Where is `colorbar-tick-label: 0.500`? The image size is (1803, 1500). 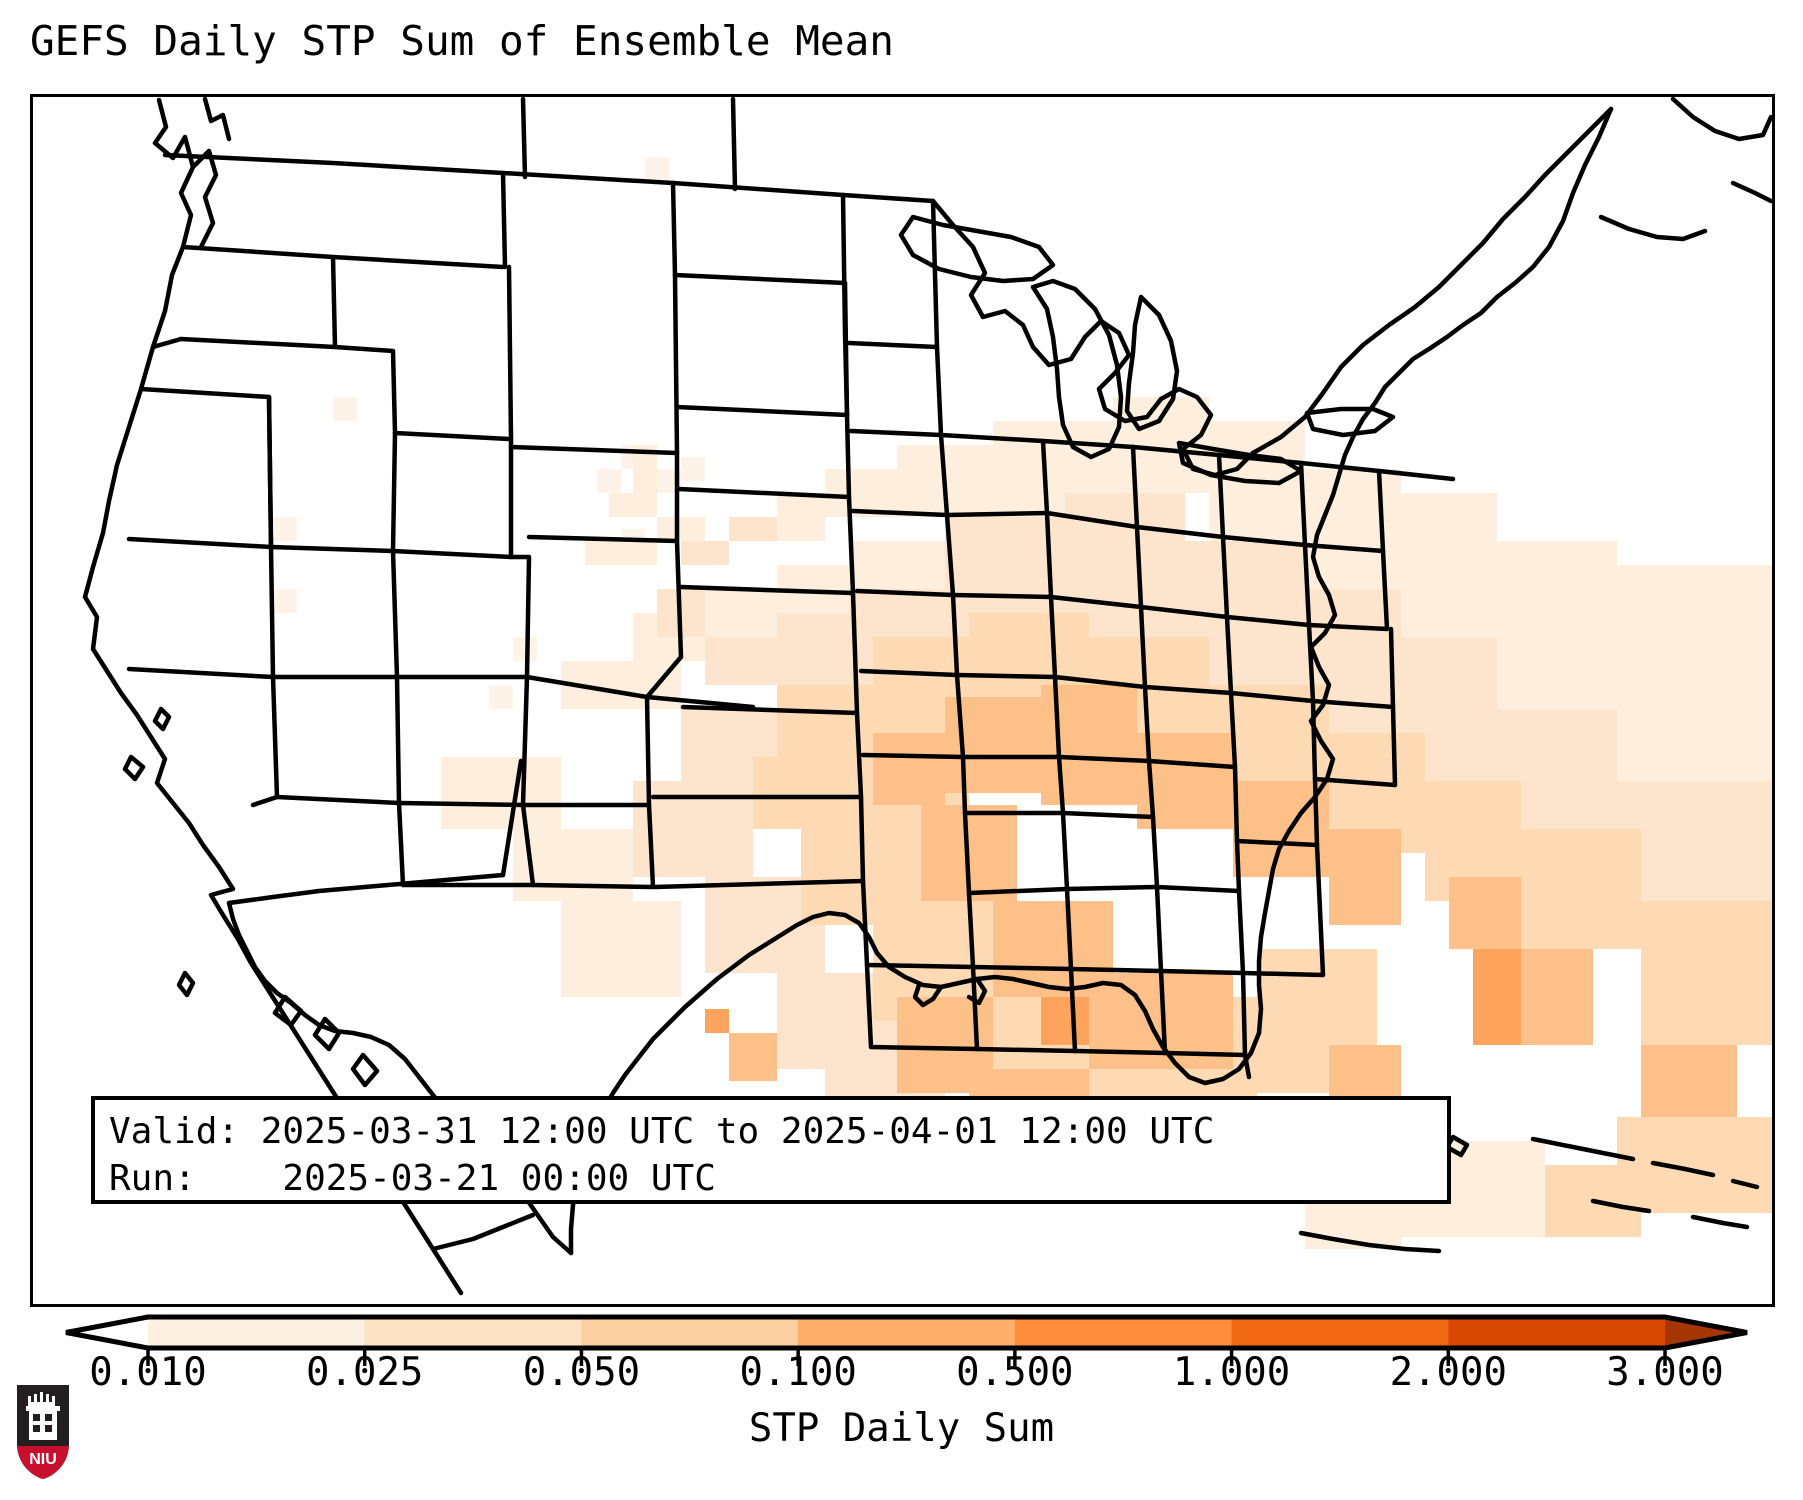
colorbar-tick-label: 0.500 is located at coordinates (1015, 1372).